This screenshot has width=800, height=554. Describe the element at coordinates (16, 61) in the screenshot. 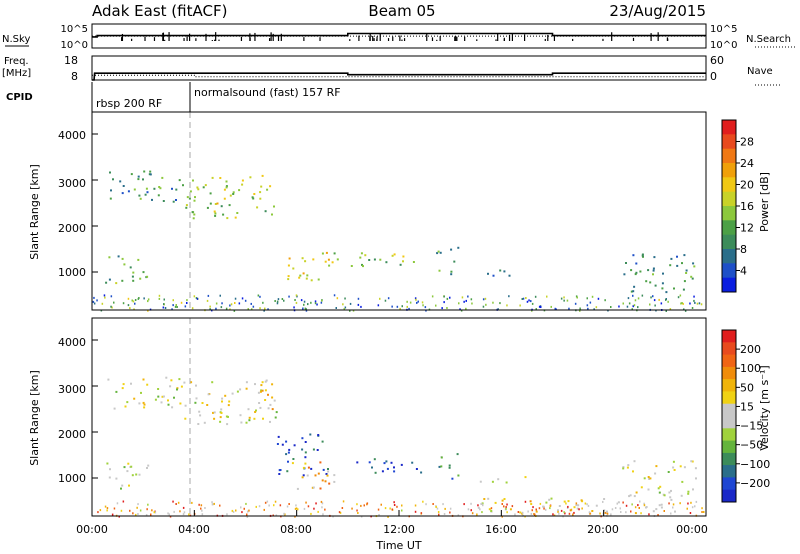

I see `freq-label-line1: Freq.` at that location.